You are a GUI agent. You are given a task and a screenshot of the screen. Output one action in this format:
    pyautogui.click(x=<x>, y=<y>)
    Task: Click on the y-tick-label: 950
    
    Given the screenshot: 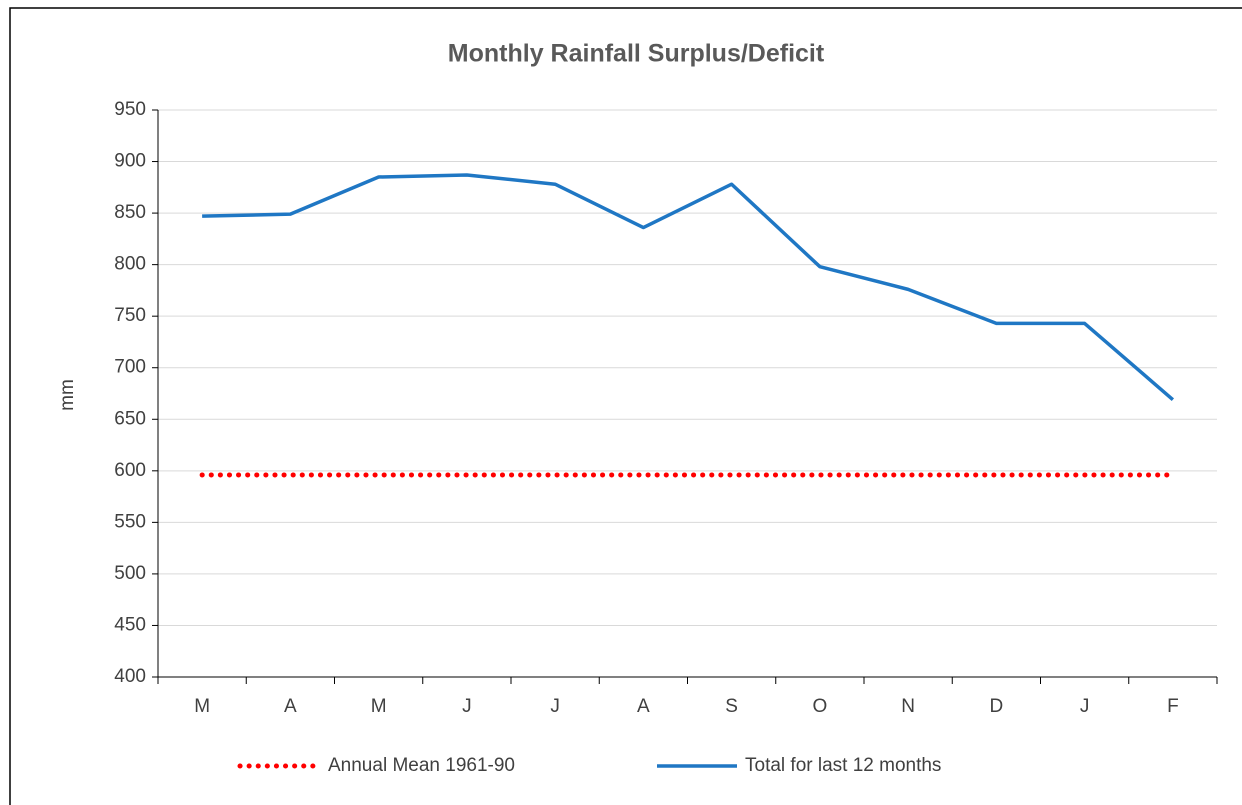 What is the action you would take?
    pyautogui.click(x=130, y=109)
    